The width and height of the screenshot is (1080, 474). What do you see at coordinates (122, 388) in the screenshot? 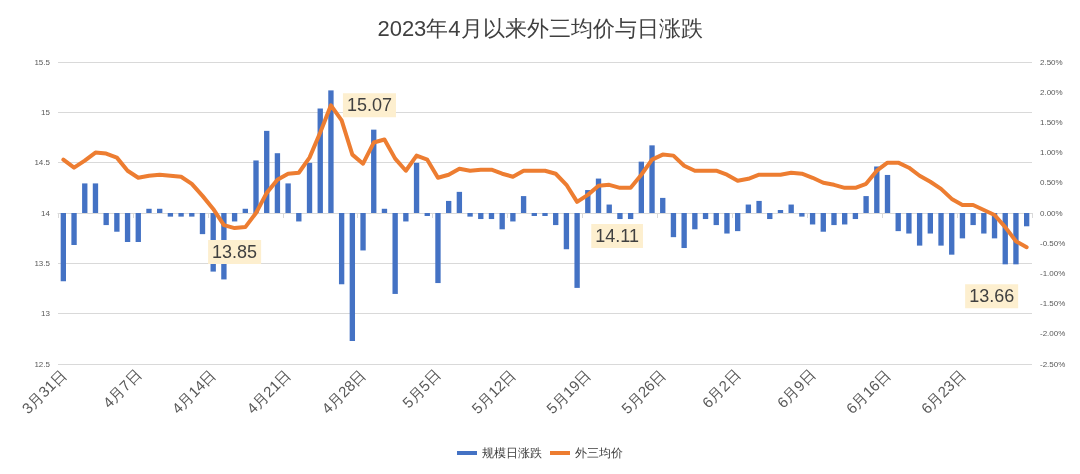
I see `x-tick-label: 4月7日` at bounding box center [122, 388].